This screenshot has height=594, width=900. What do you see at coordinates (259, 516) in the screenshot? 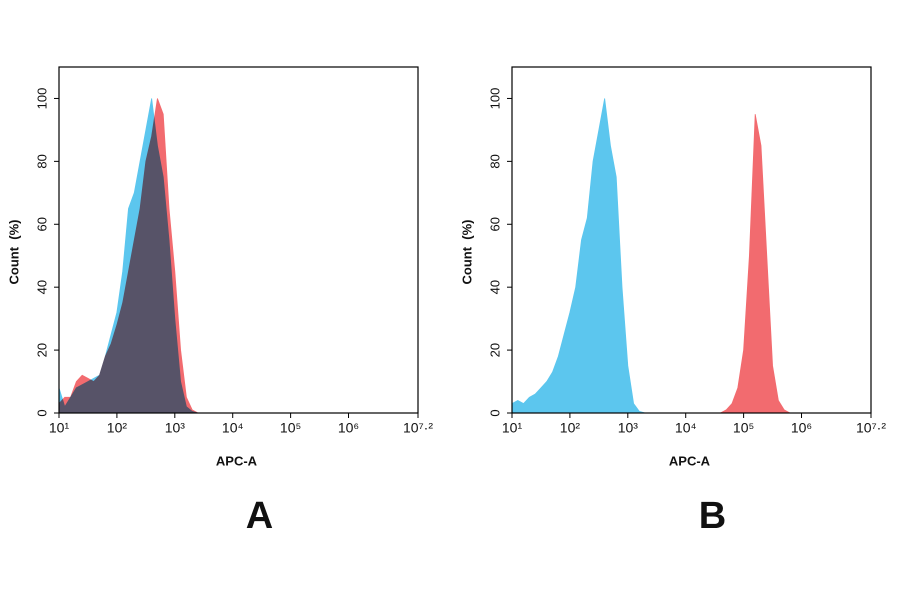
I see `panel-label: A` at bounding box center [259, 516].